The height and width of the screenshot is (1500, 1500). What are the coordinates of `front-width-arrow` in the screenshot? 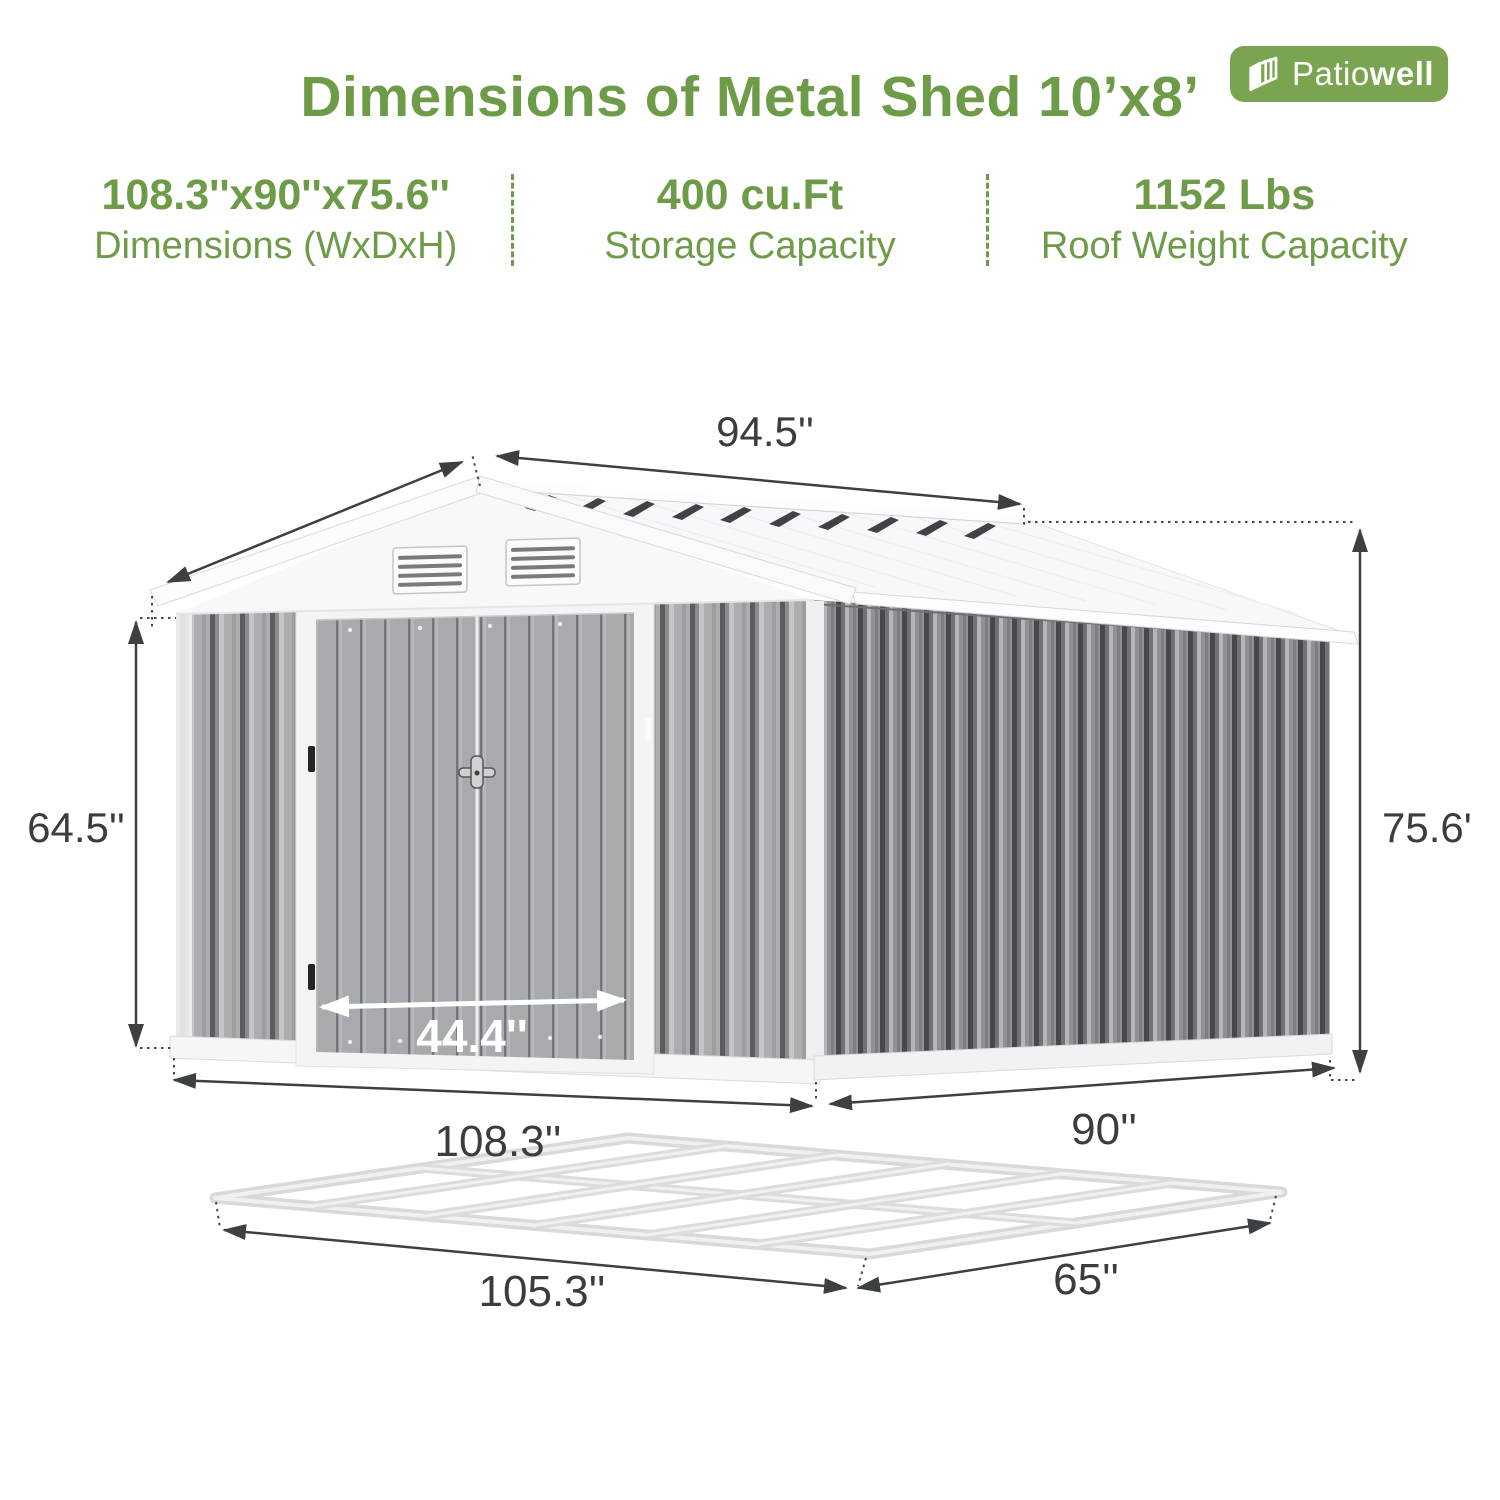 It's located at (493, 1093).